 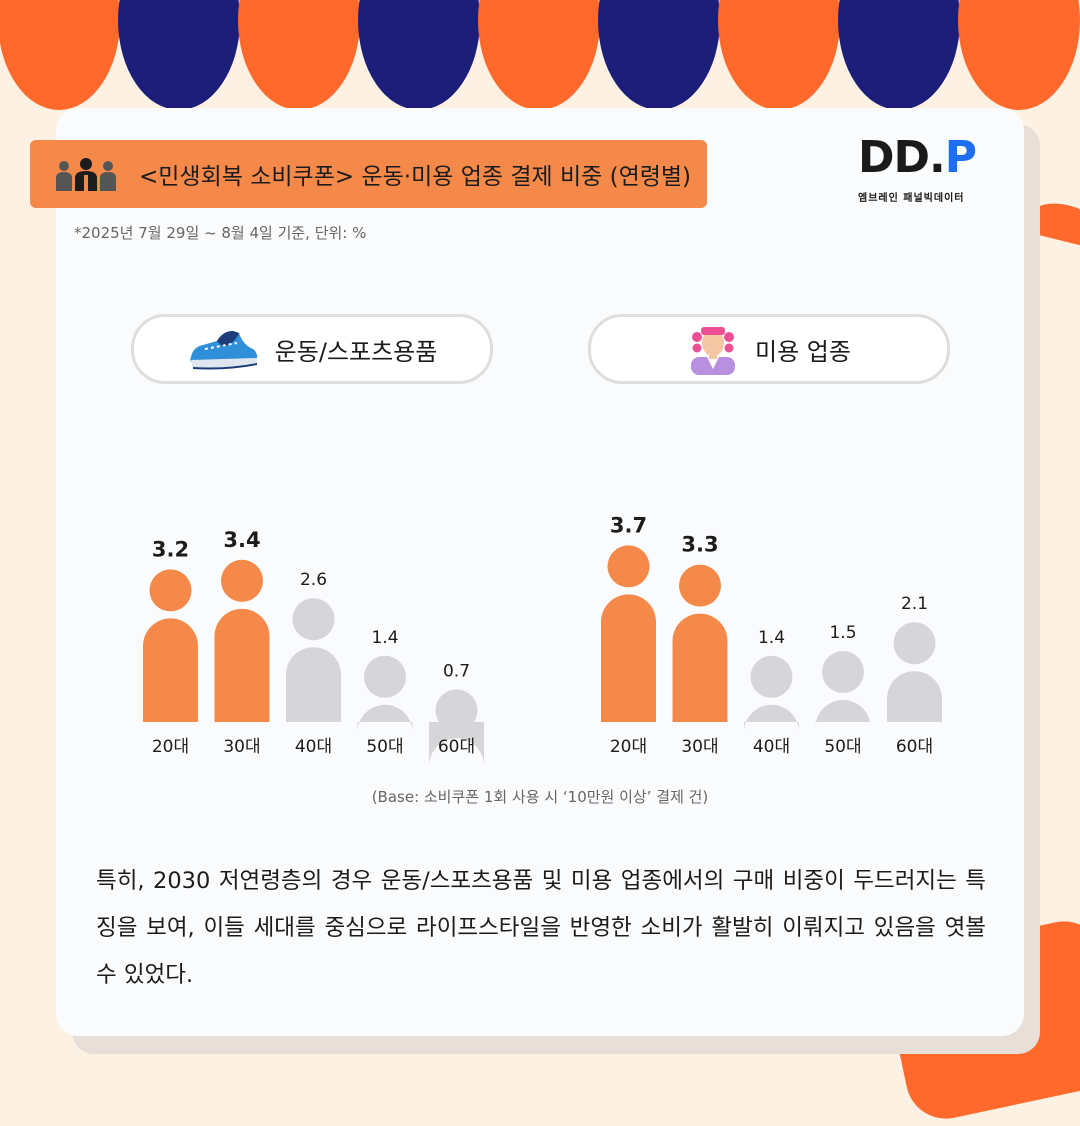 I want to click on data-label: 2.1, so click(x=914, y=604).